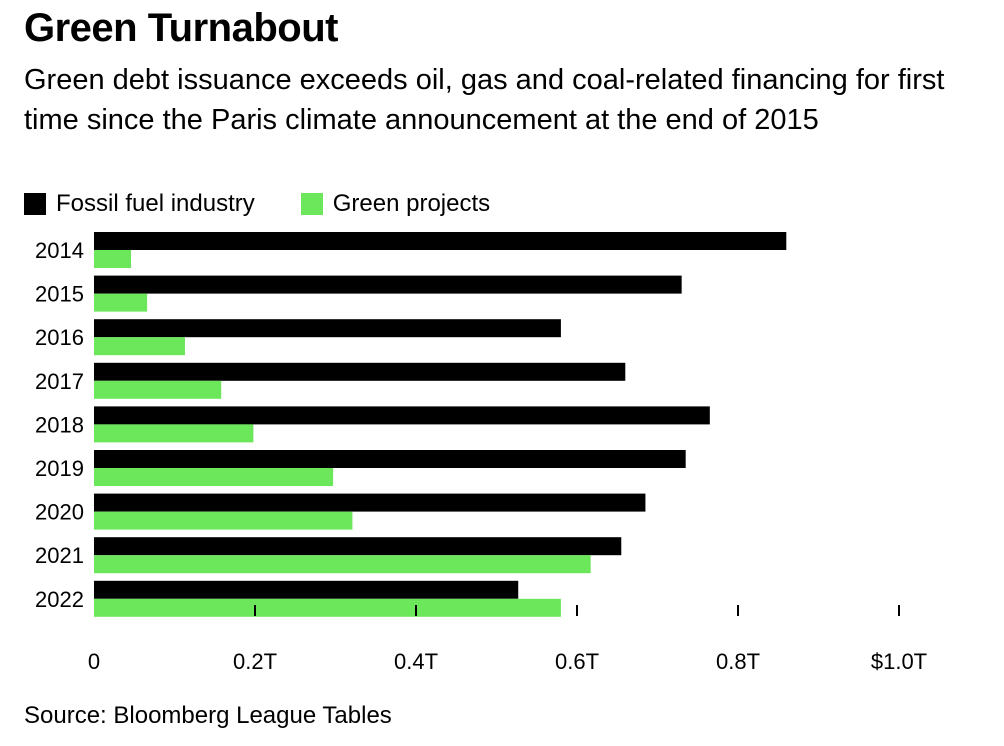 The width and height of the screenshot is (1004, 746). I want to click on bar-fossil-2018, so click(402, 415).